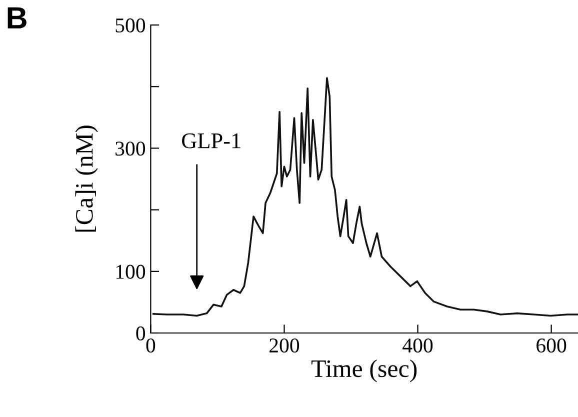 The width and height of the screenshot is (578, 417). Describe the element at coordinates (86, 179) in the screenshot. I see `y-axis-title: [Ca]i (nM)` at that location.